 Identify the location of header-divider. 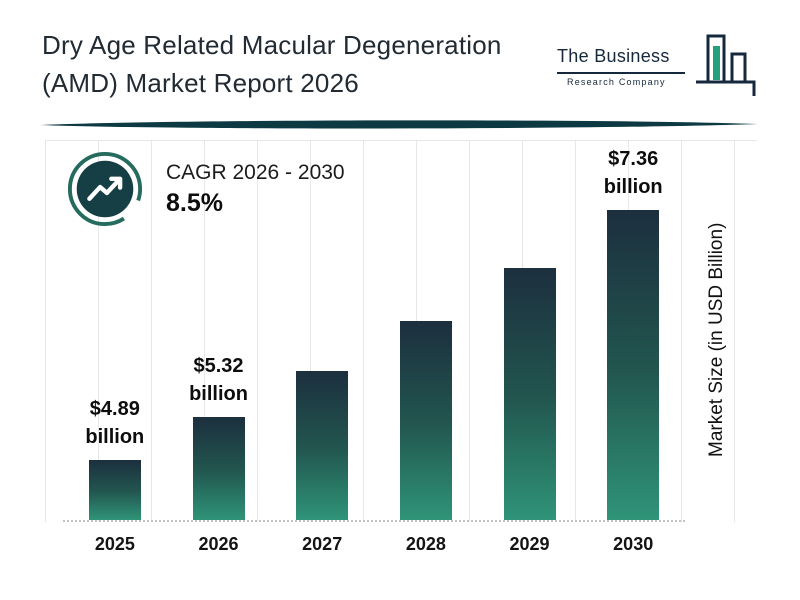
(399, 124).